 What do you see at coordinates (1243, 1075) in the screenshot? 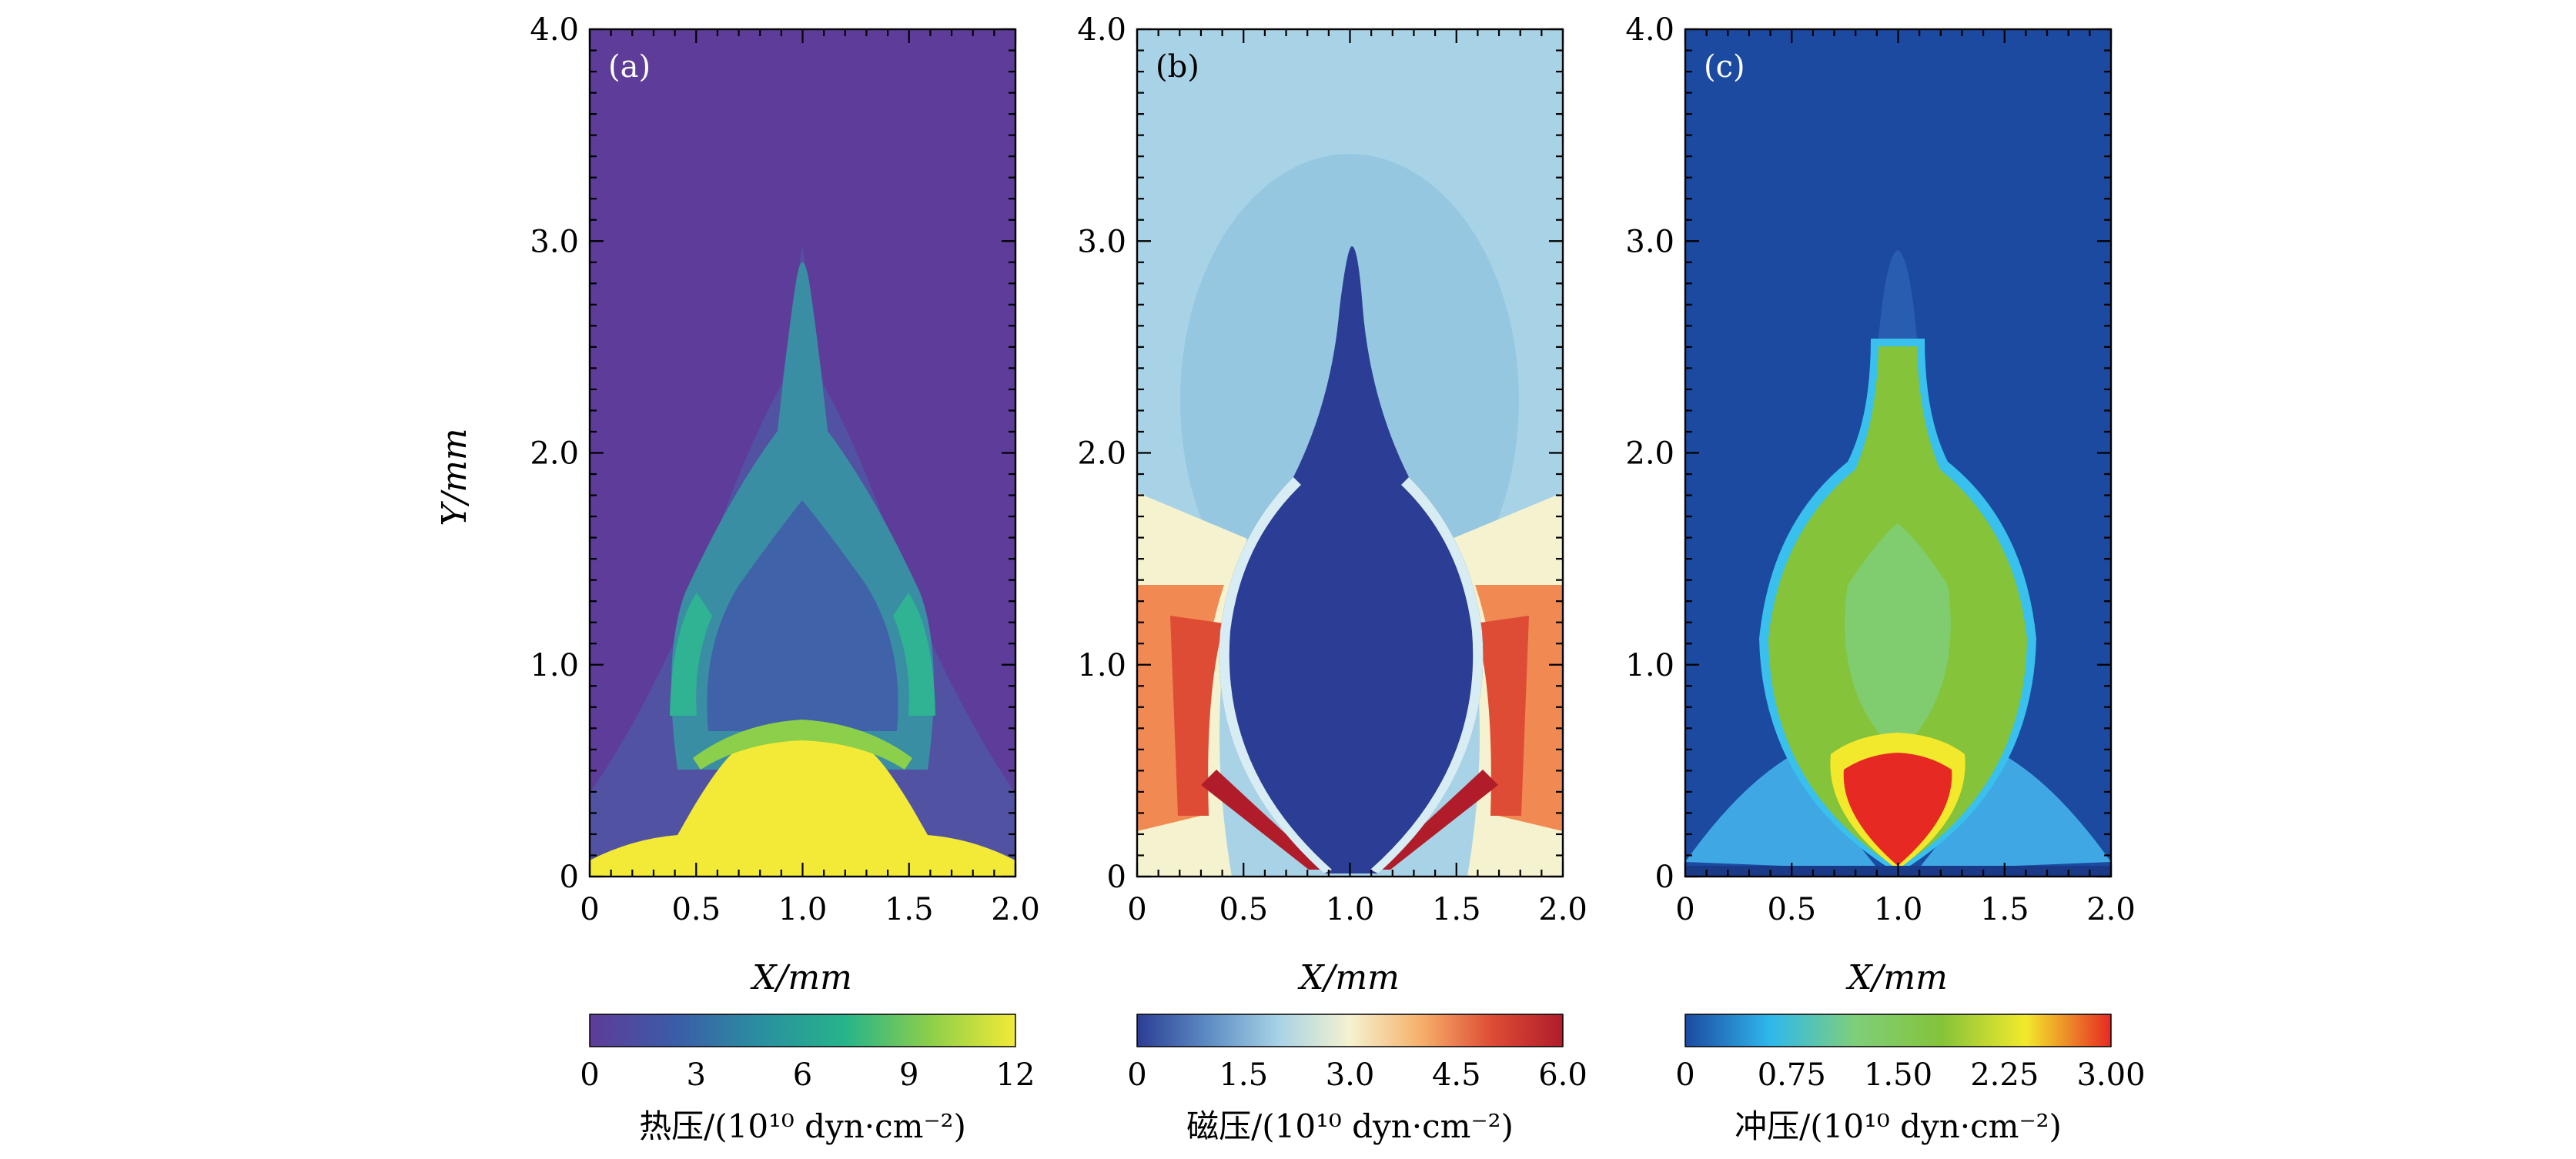
I see `colorbar-tick-label: 1.5` at bounding box center [1243, 1075].